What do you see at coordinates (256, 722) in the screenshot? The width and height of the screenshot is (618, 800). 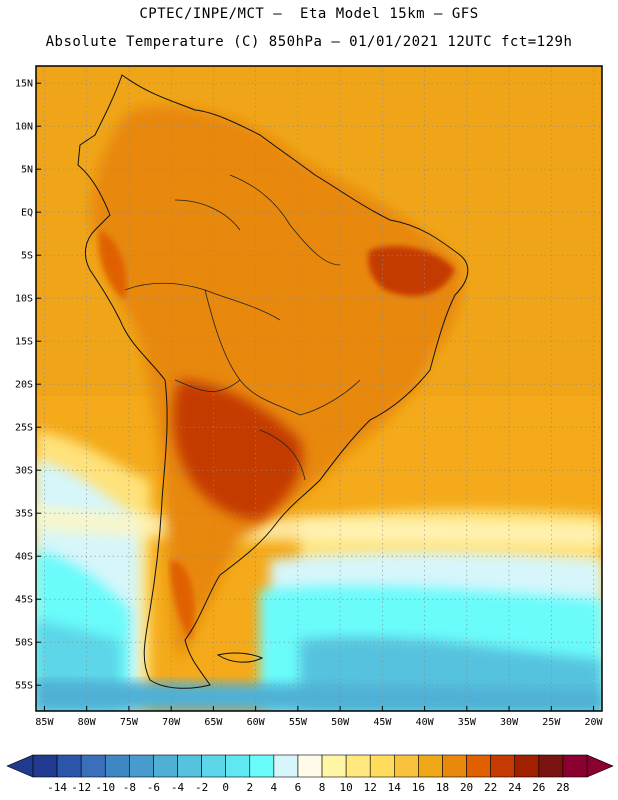 I see `lon-tick-label: 60W` at bounding box center [256, 722].